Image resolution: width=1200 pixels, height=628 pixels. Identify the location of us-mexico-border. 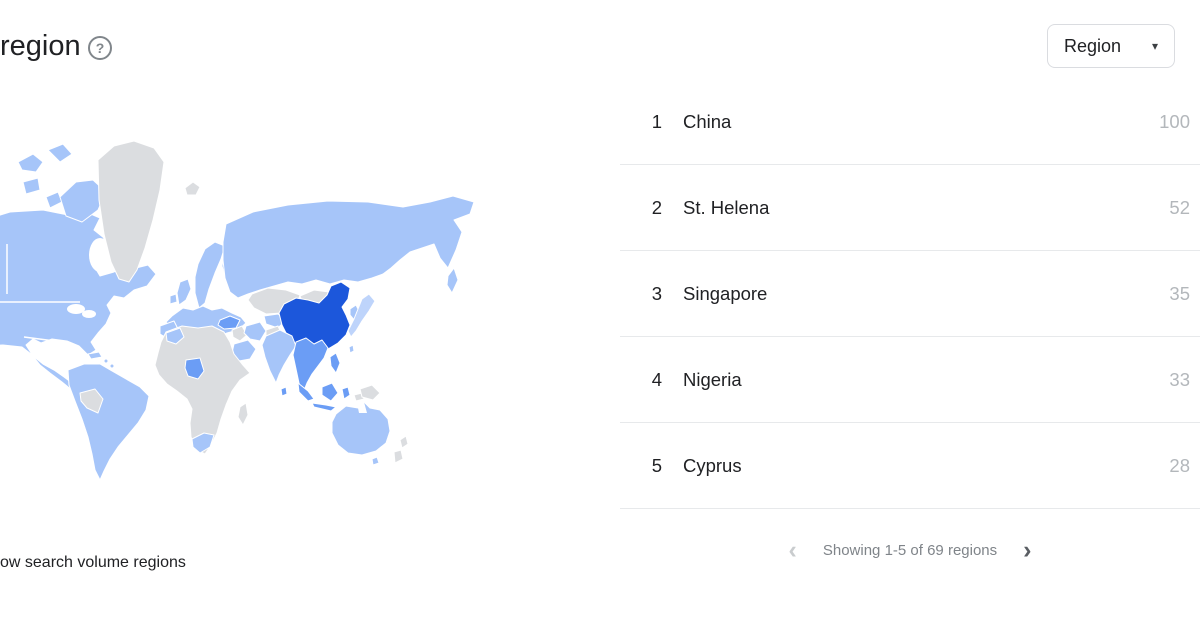
(47, 340).